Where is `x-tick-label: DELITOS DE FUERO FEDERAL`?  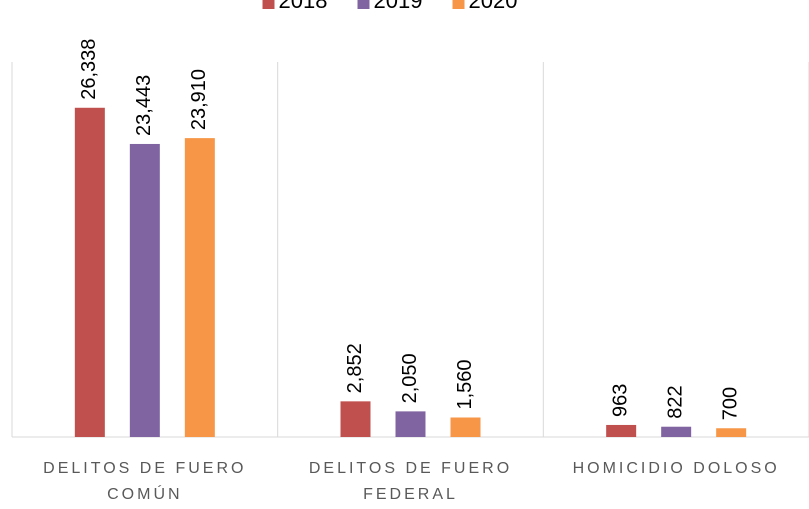 x-tick-label: DELITOS DE FUERO FEDERAL is located at coordinates (410, 481).